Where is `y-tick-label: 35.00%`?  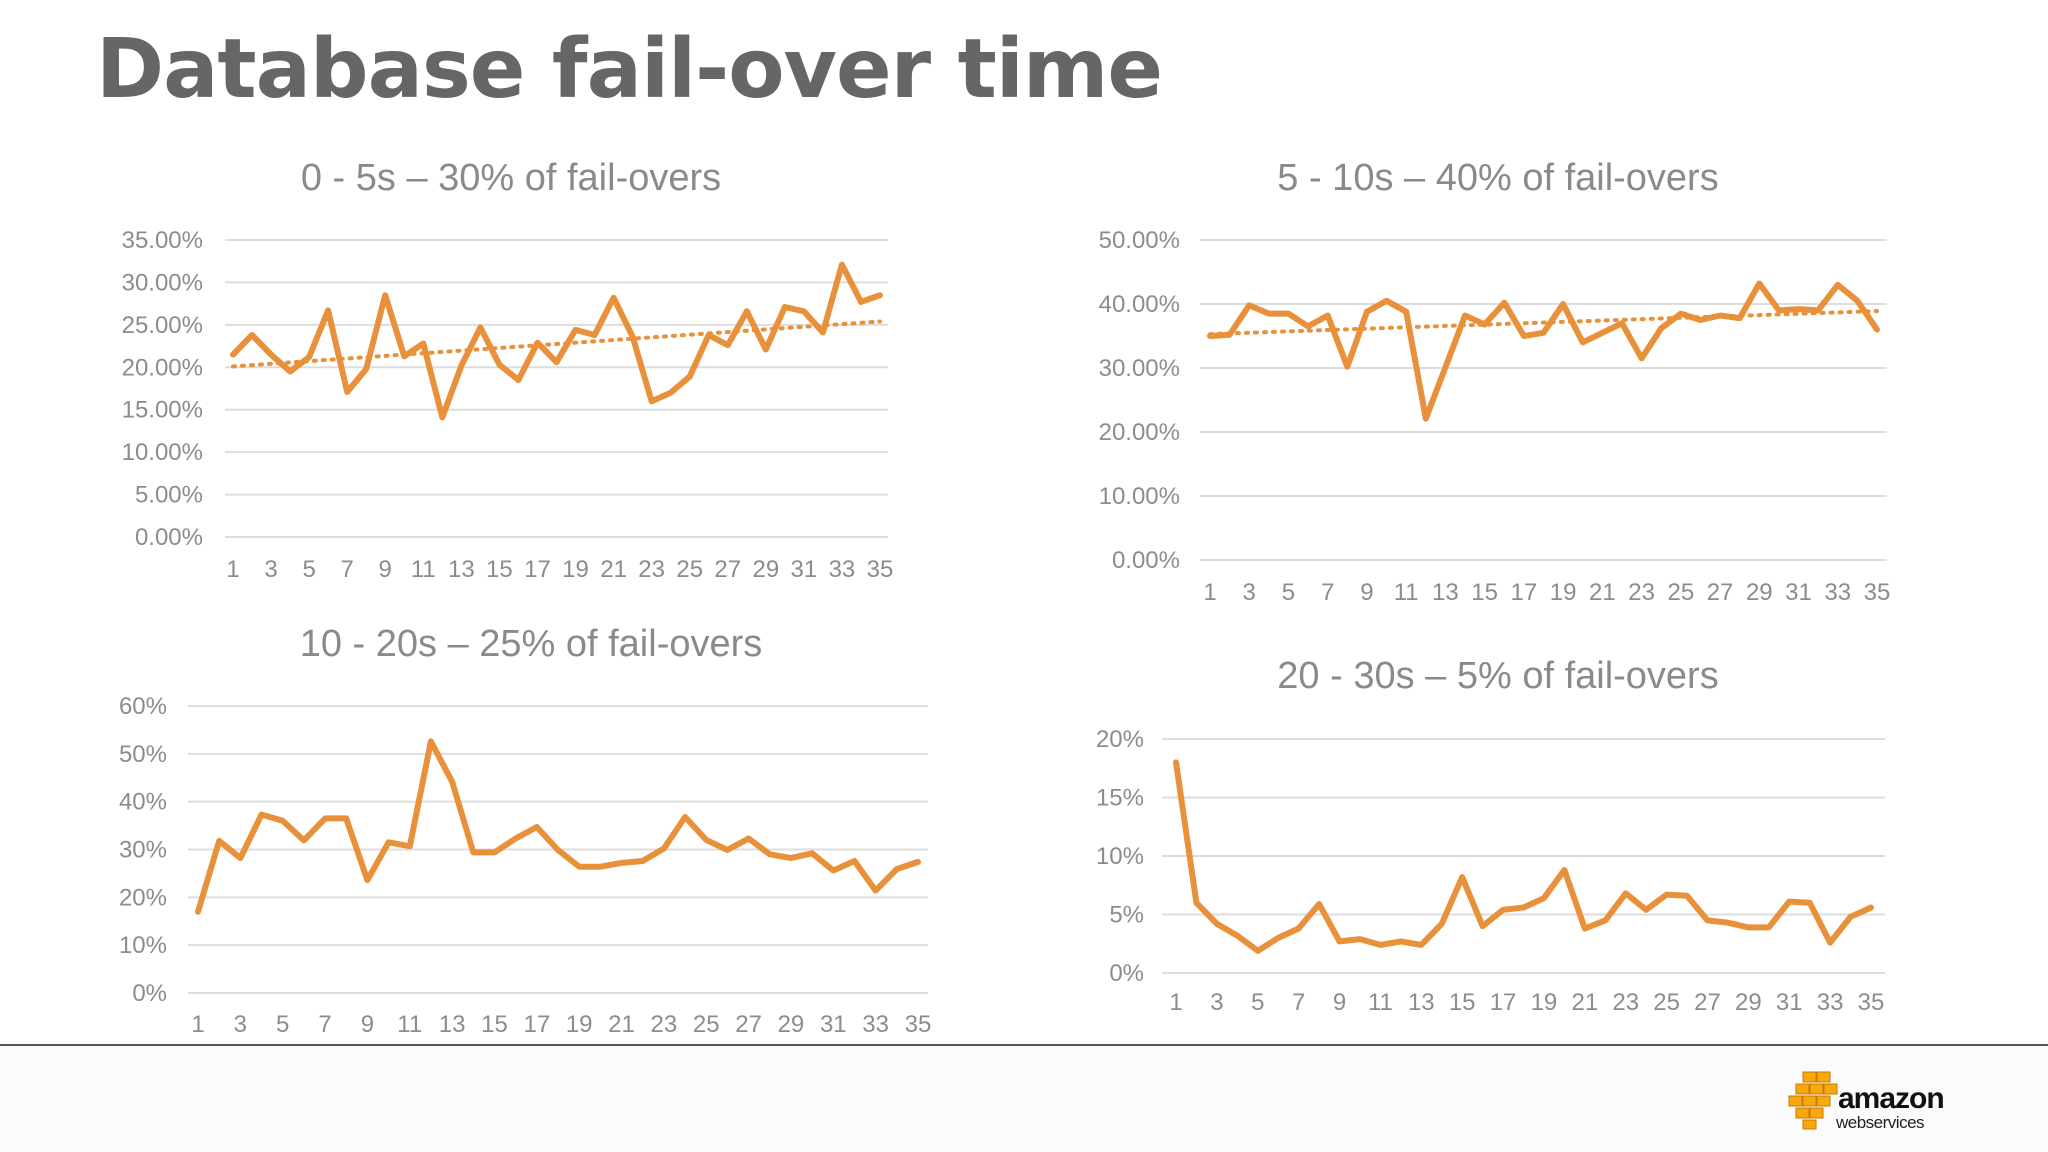 y-tick-label: 35.00% is located at coordinates (162, 240).